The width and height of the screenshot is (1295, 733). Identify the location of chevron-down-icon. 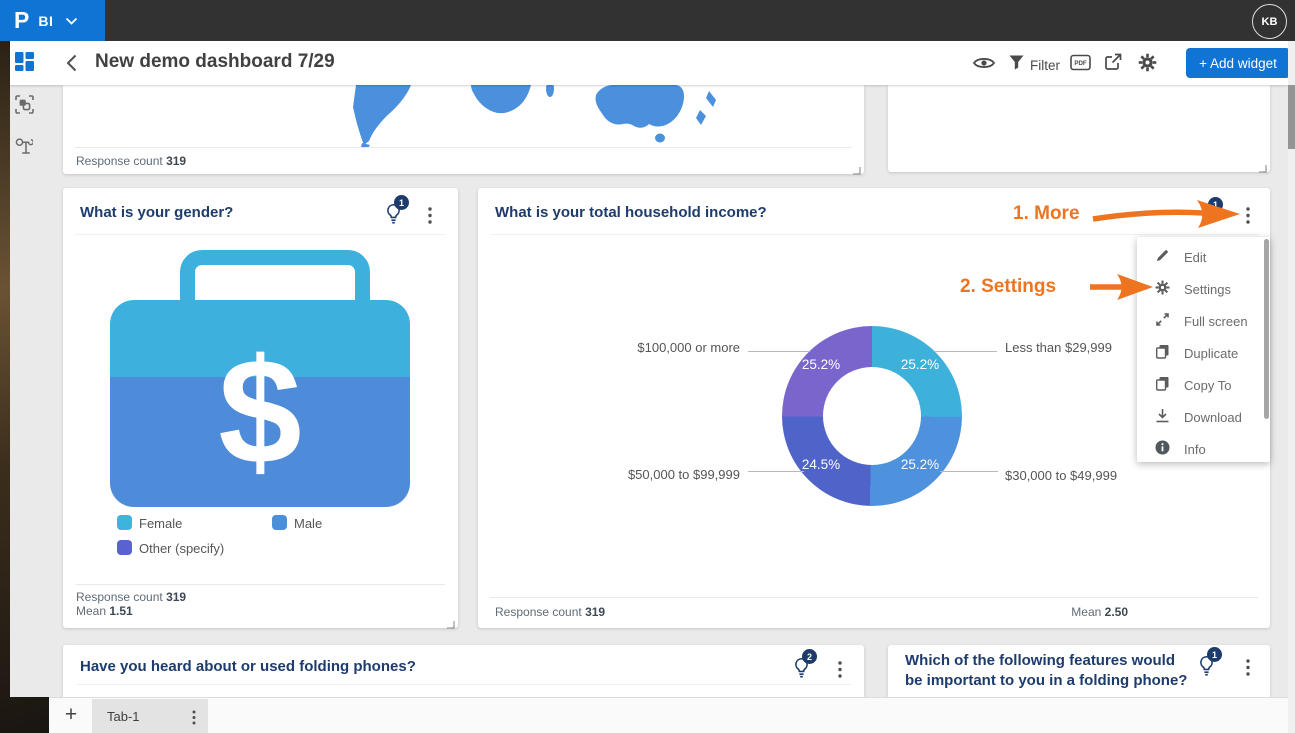
(71, 21).